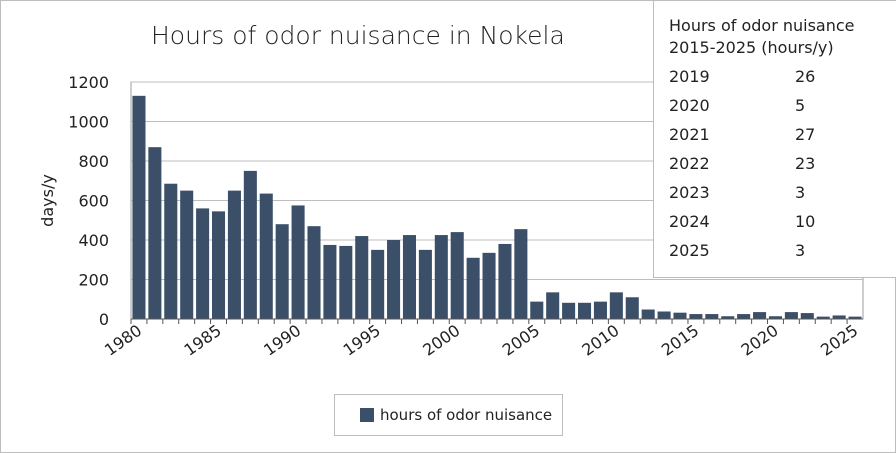  I want to click on y-tick-label: 1000, so click(88, 122).